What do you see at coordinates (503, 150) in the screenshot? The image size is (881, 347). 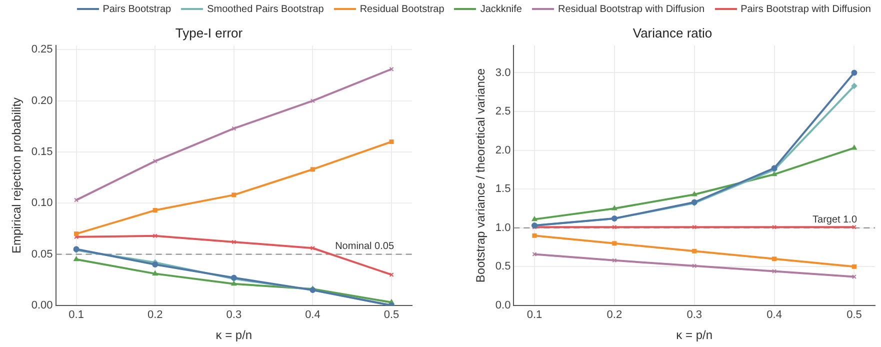 I see `y-tick-label: 2.0` at bounding box center [503, 150].